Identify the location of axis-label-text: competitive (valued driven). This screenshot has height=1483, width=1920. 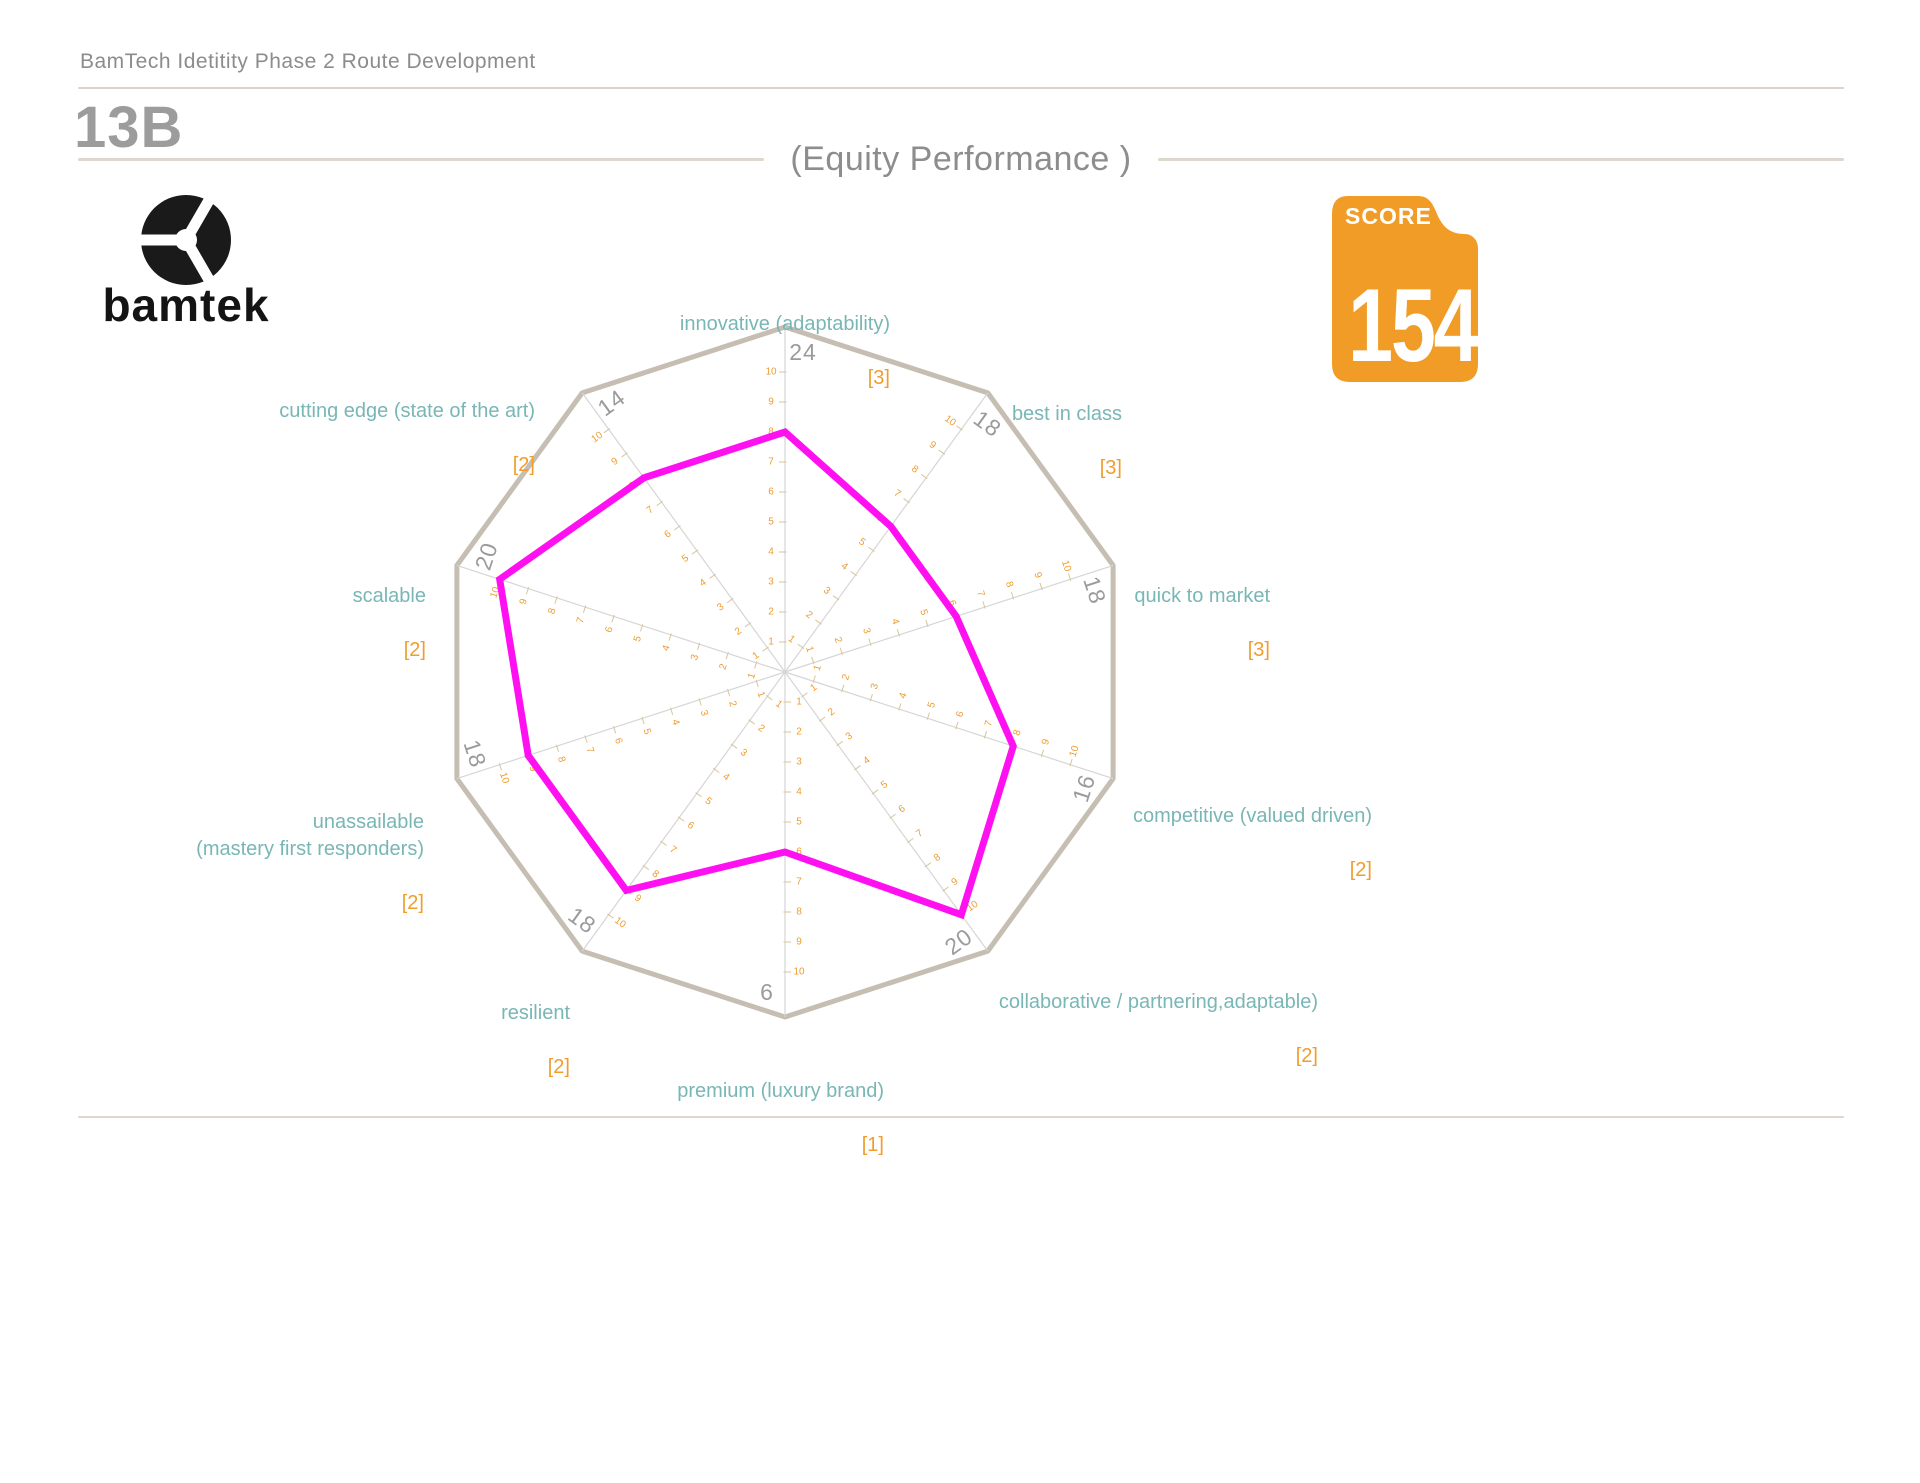
(1252, 816).